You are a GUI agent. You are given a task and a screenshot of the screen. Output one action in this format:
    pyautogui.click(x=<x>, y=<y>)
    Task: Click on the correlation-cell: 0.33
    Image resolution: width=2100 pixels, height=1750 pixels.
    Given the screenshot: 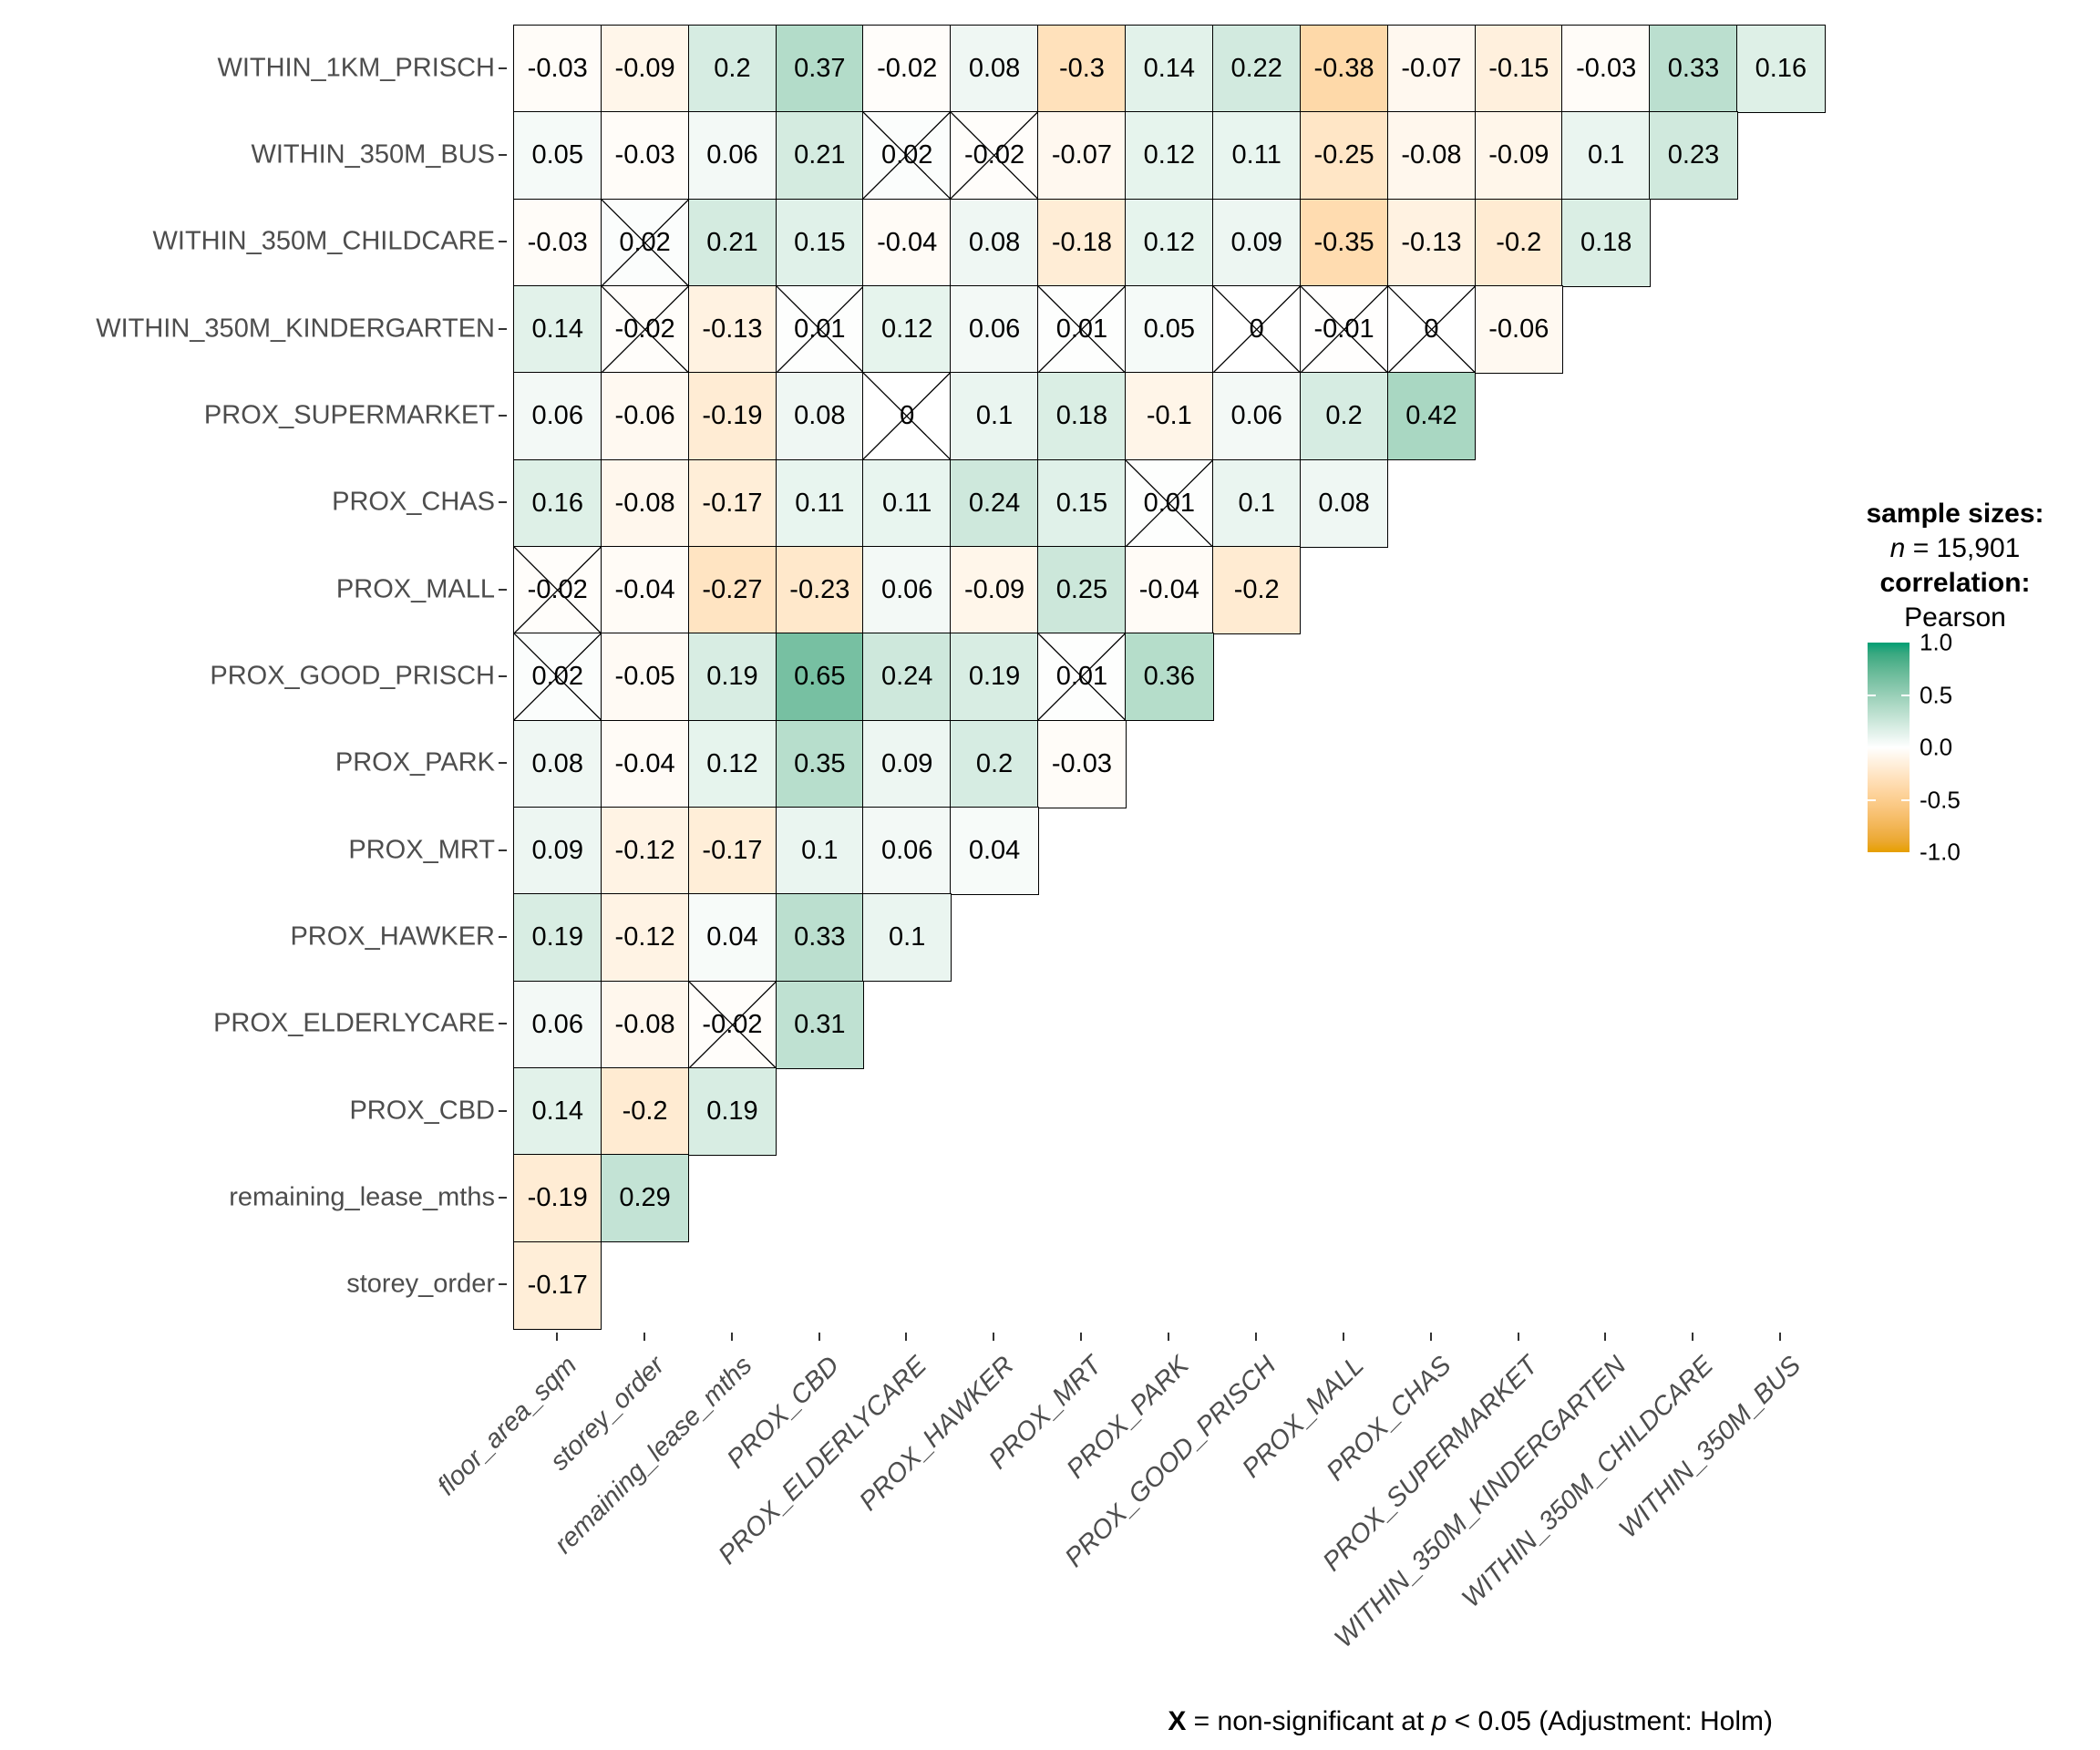 What is the action you would take?
    pyautogui.click(x=1694, y=69)
    